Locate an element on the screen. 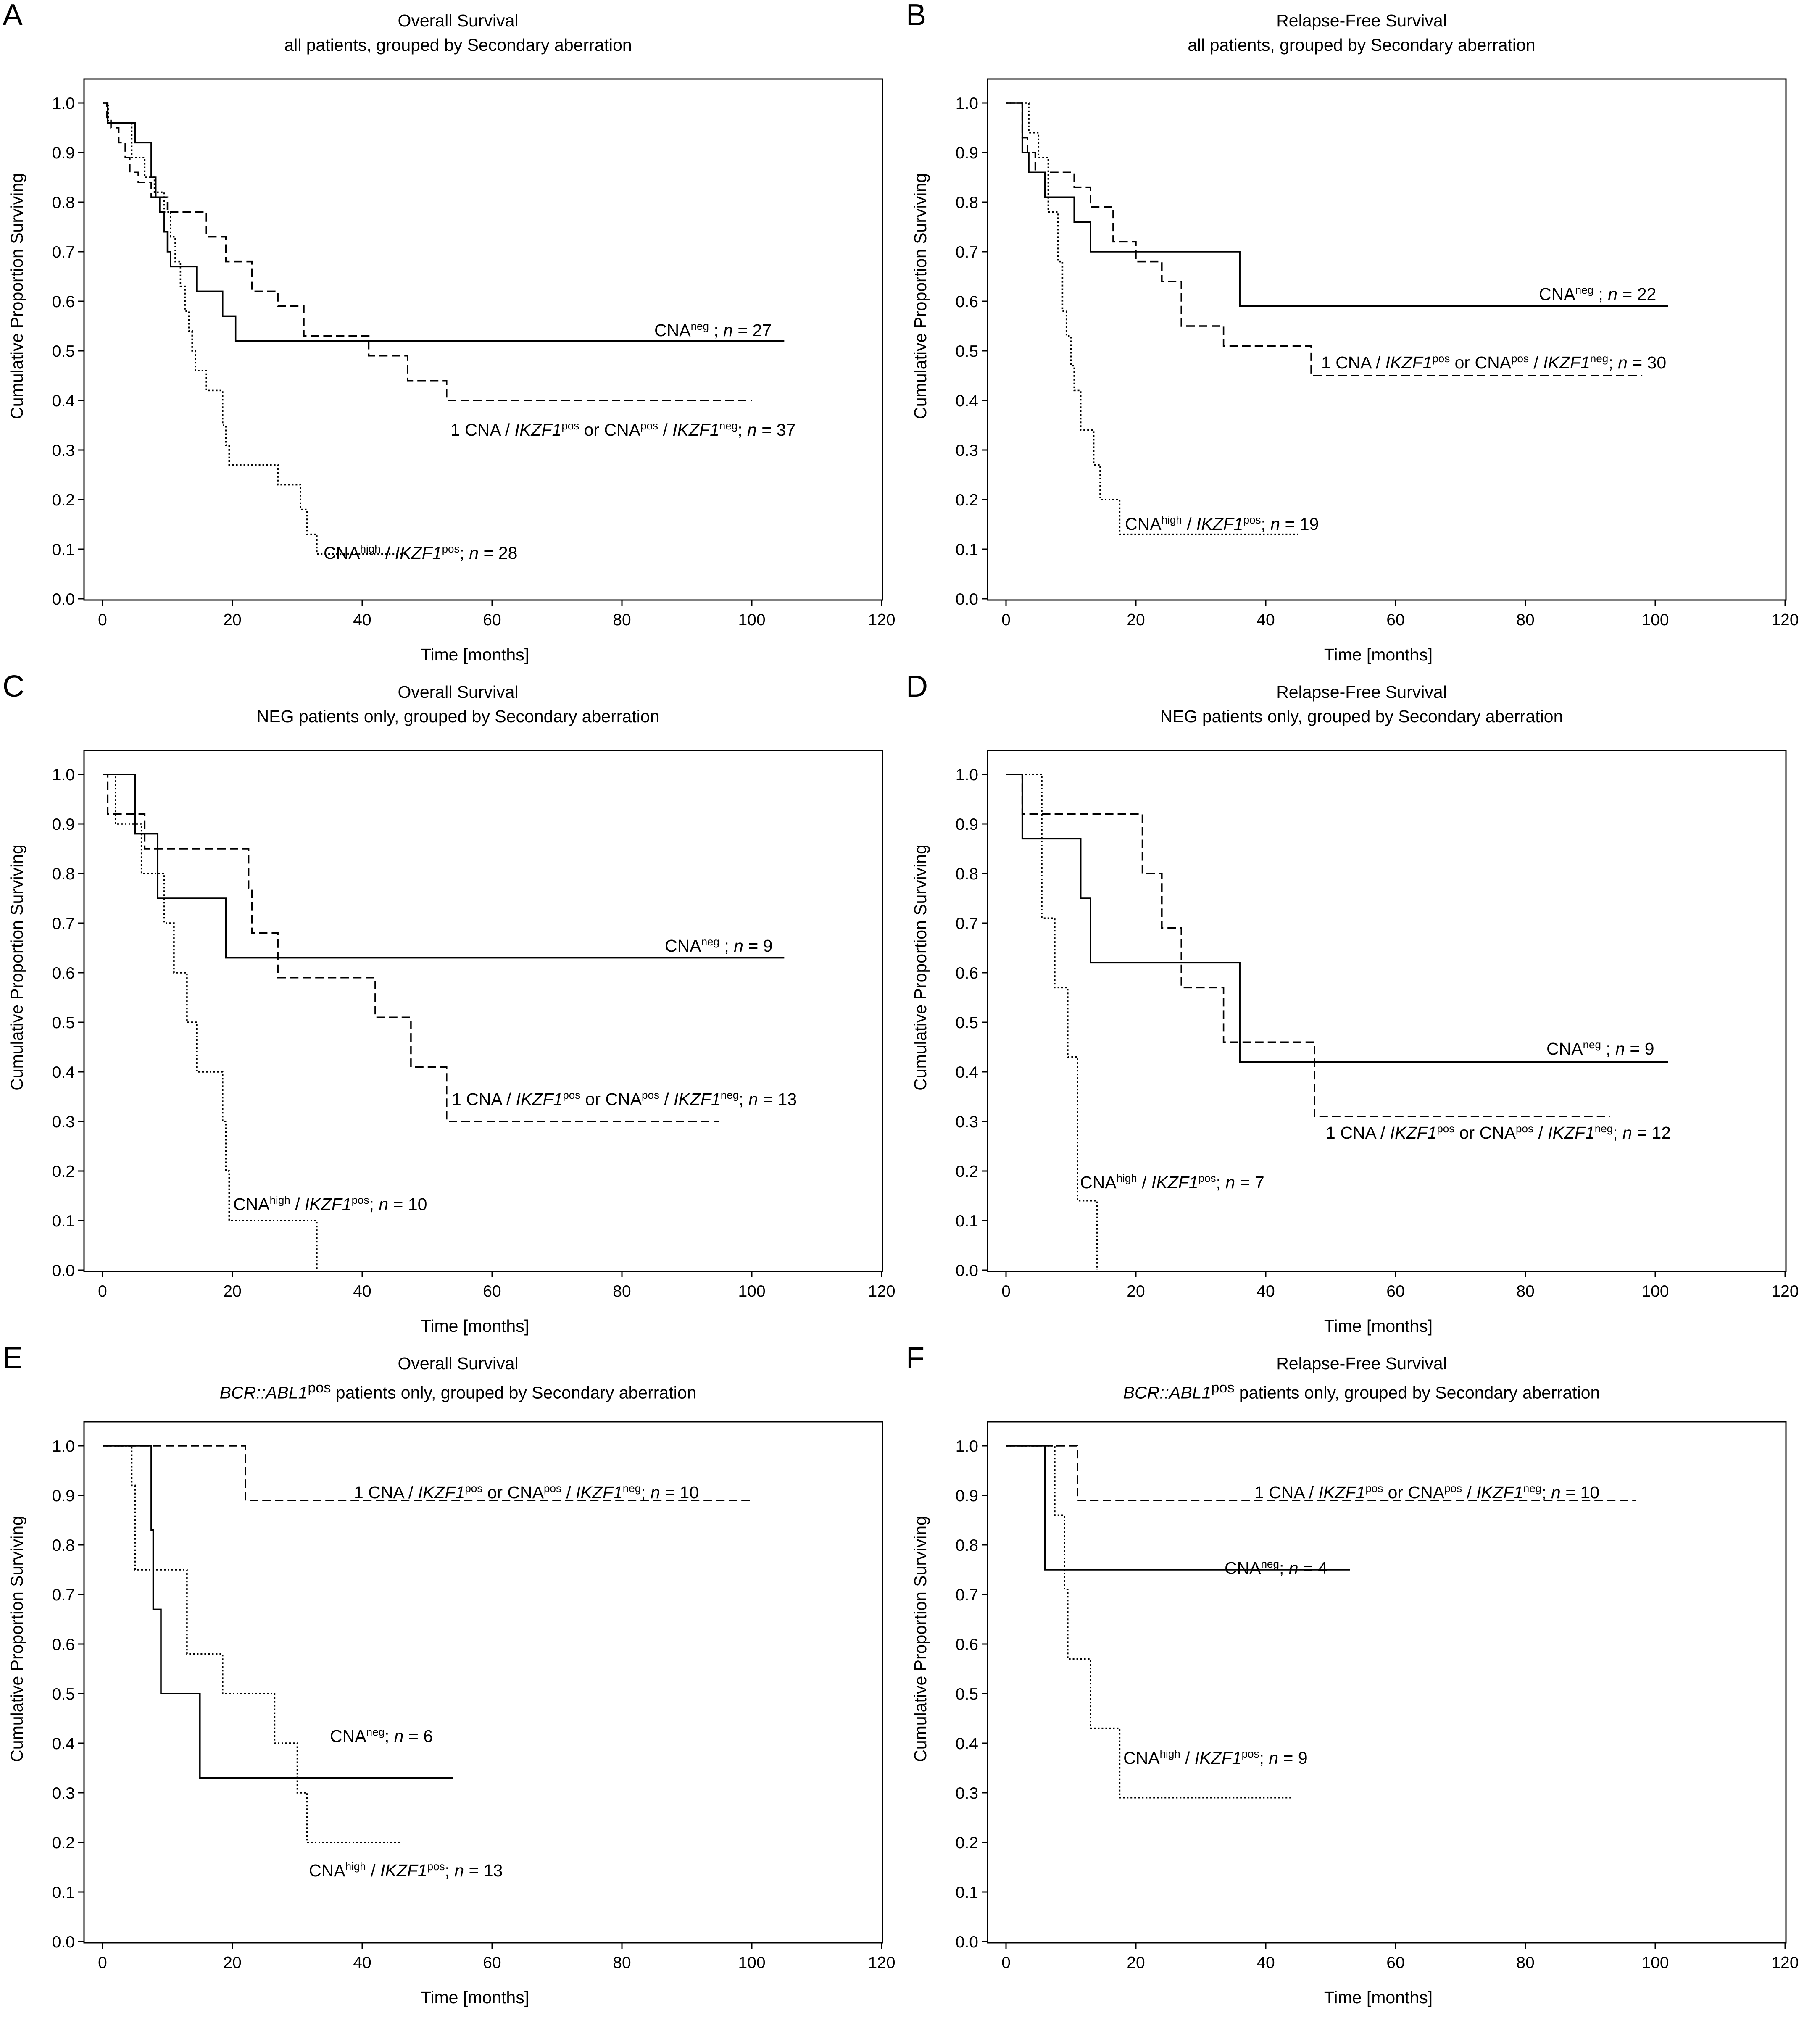  series-label-cna-neg: CNAneg ; n = 22 is located at coordinates (1598, 294).